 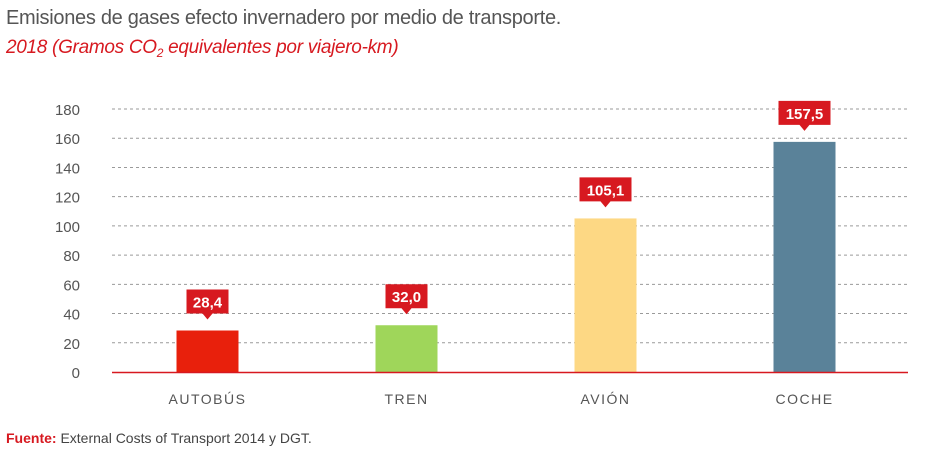 I want to click on data-label: 28,4, so click(x=208, y=303).